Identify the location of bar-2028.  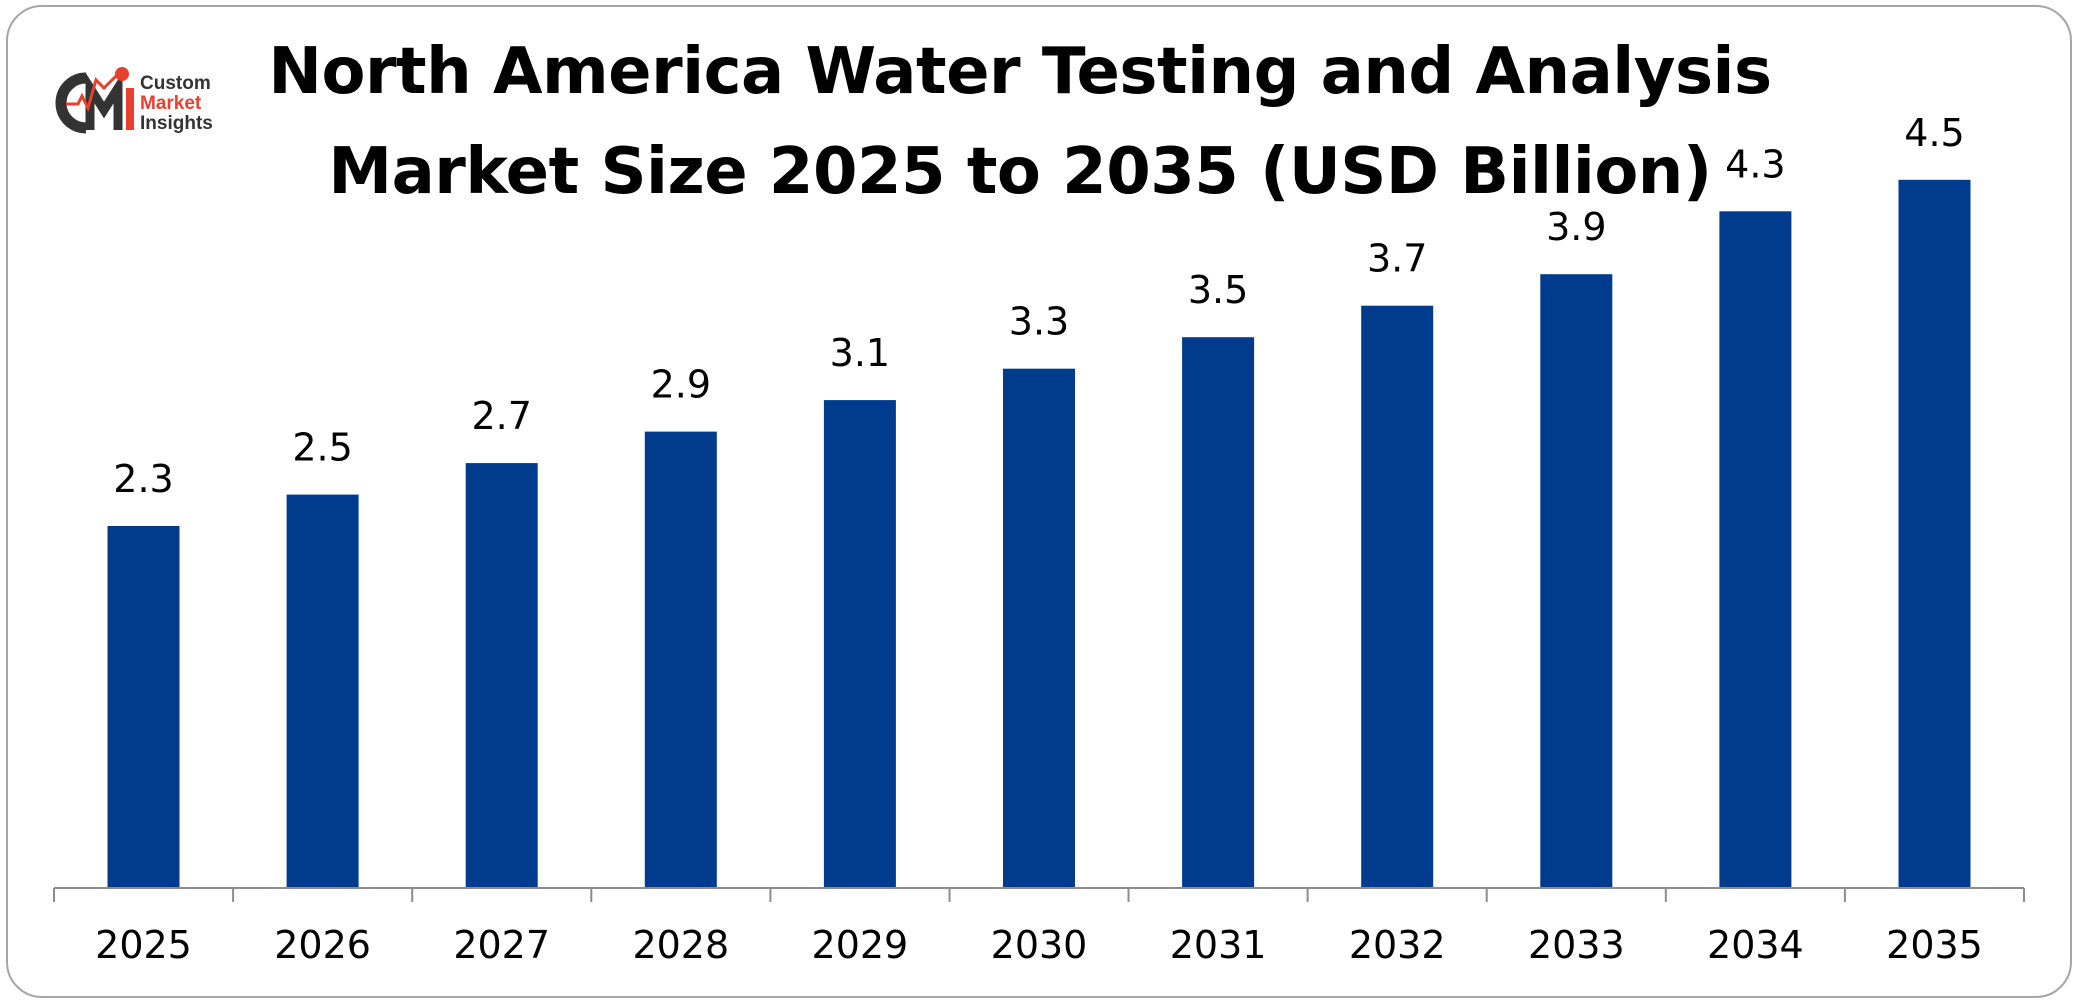
(680, 659).